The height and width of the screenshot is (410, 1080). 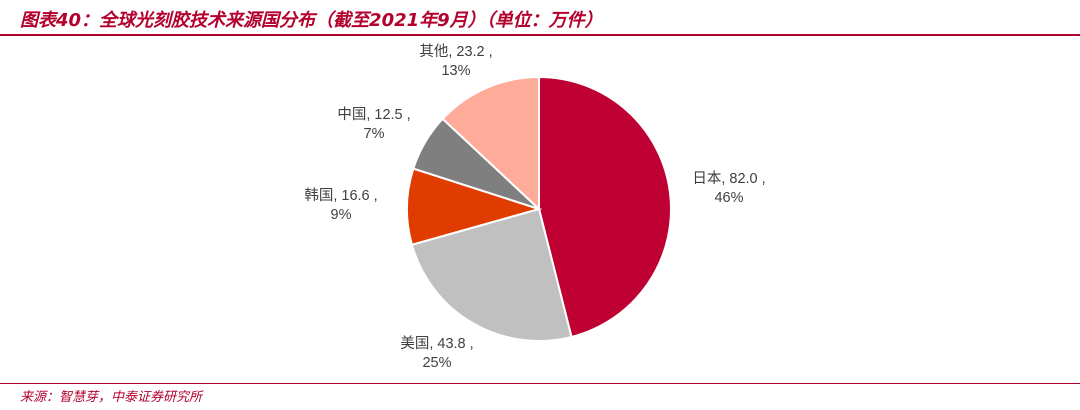 I want to click on slice-label-percent: 25%, so click(x=436, y=363).